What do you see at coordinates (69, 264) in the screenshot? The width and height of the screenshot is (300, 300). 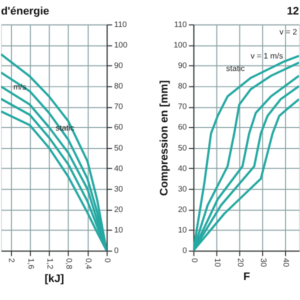 I see `x-tick-label: 0,8` at bounding box center [69, 264].